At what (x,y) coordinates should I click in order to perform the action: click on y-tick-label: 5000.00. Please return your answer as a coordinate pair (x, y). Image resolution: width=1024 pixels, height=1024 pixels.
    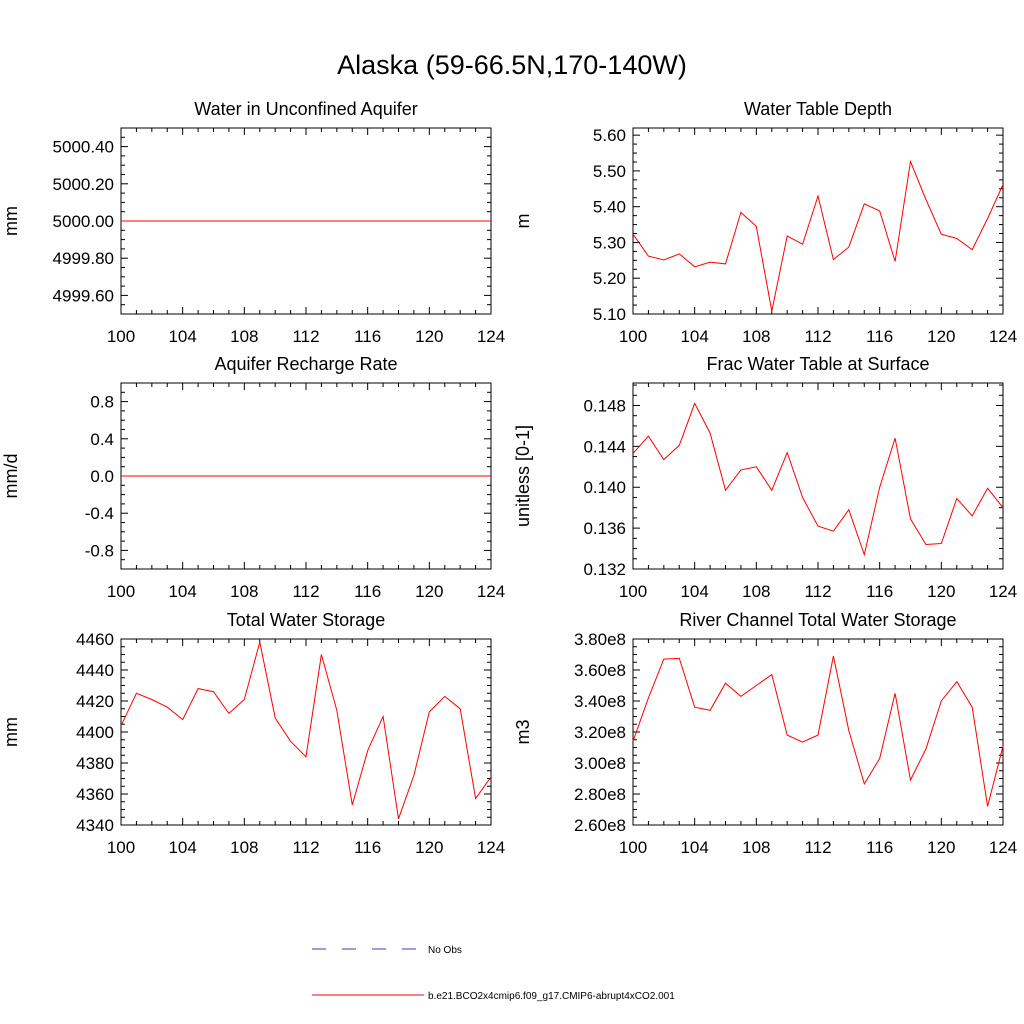
    Looking at the image, I should click on (83, 221).